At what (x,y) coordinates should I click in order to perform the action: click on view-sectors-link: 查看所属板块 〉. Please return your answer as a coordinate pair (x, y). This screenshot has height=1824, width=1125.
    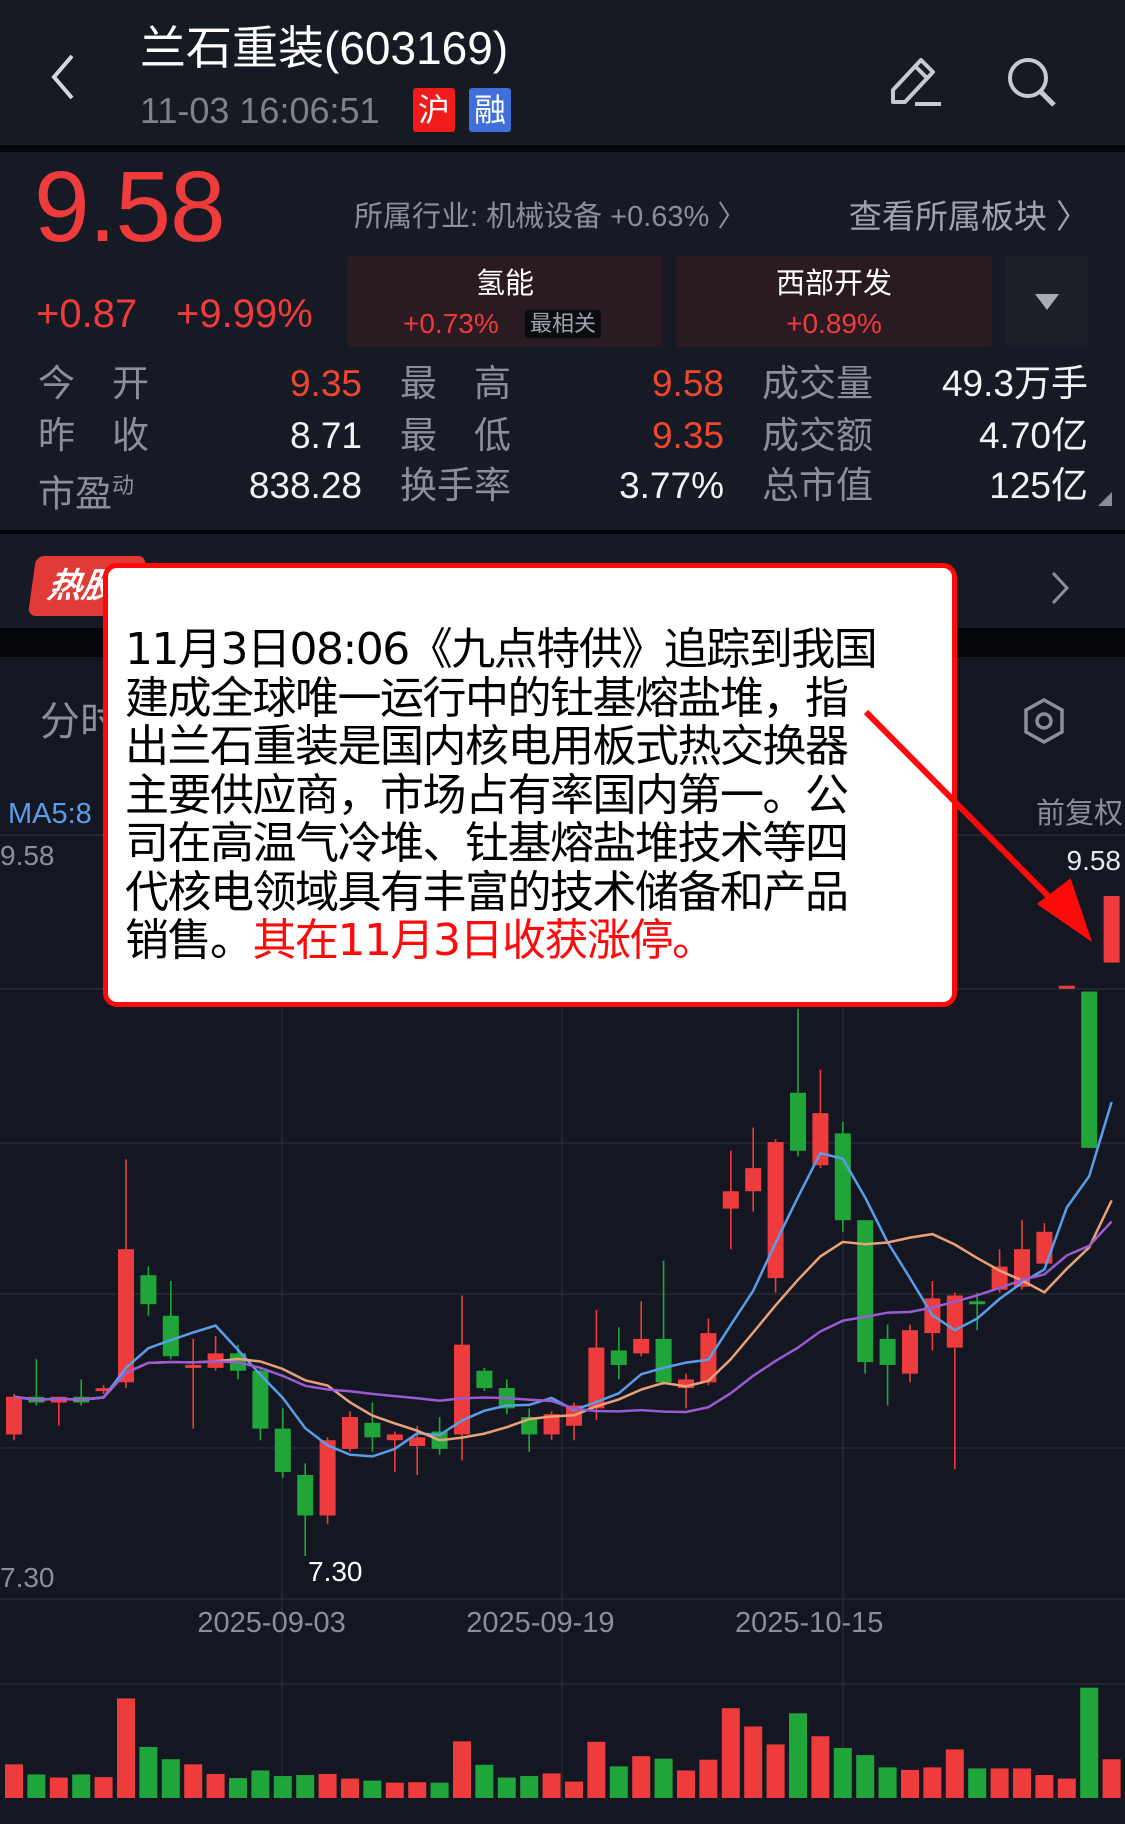
    Looking at the image, I should click on (968, 216).